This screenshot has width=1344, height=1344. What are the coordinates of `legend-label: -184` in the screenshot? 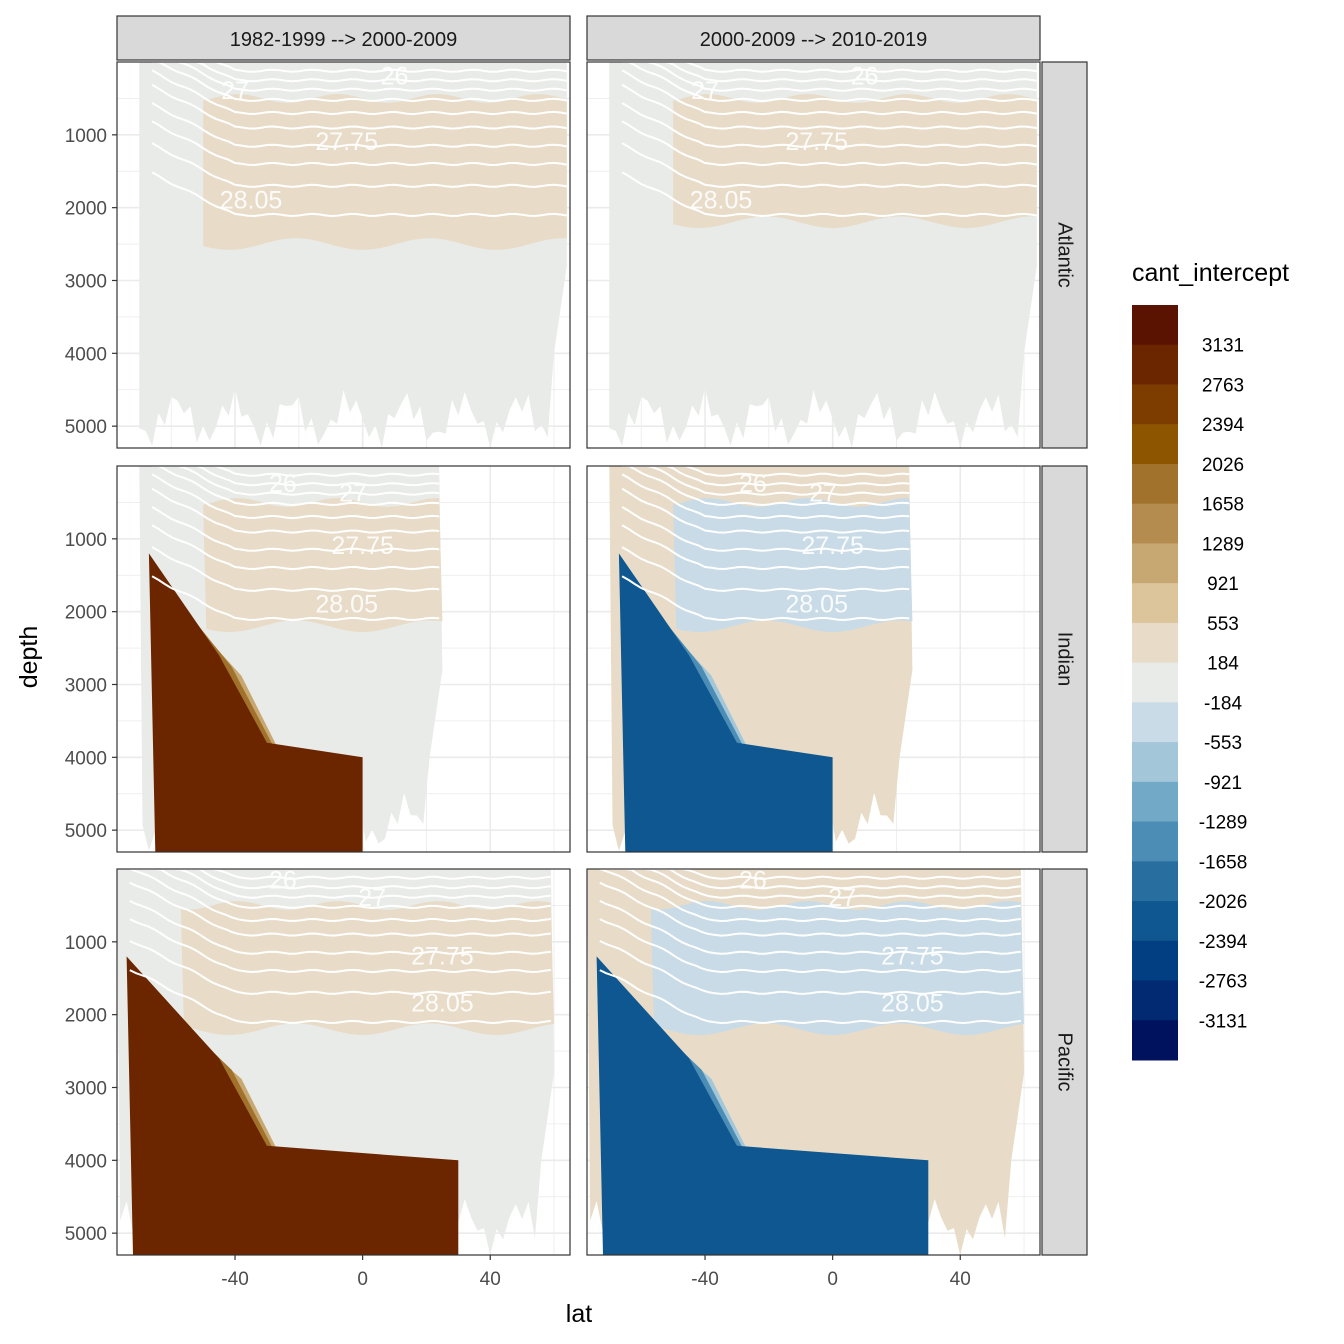 It's located at (1223, 703).